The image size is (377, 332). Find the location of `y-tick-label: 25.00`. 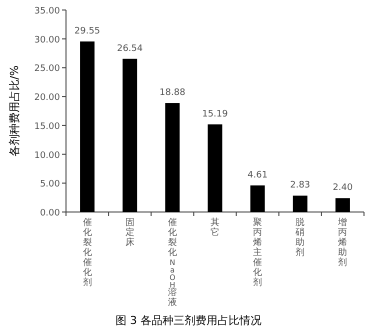

y-tick-label: 25.00 is located at coordinates (47, 69).